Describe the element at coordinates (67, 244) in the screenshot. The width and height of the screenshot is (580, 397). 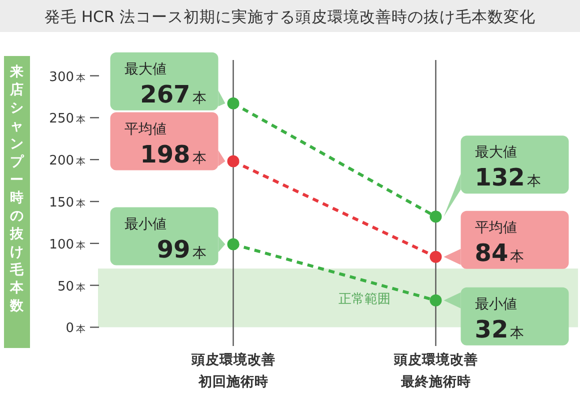
I see `y-tick-label: 100本` at that location.